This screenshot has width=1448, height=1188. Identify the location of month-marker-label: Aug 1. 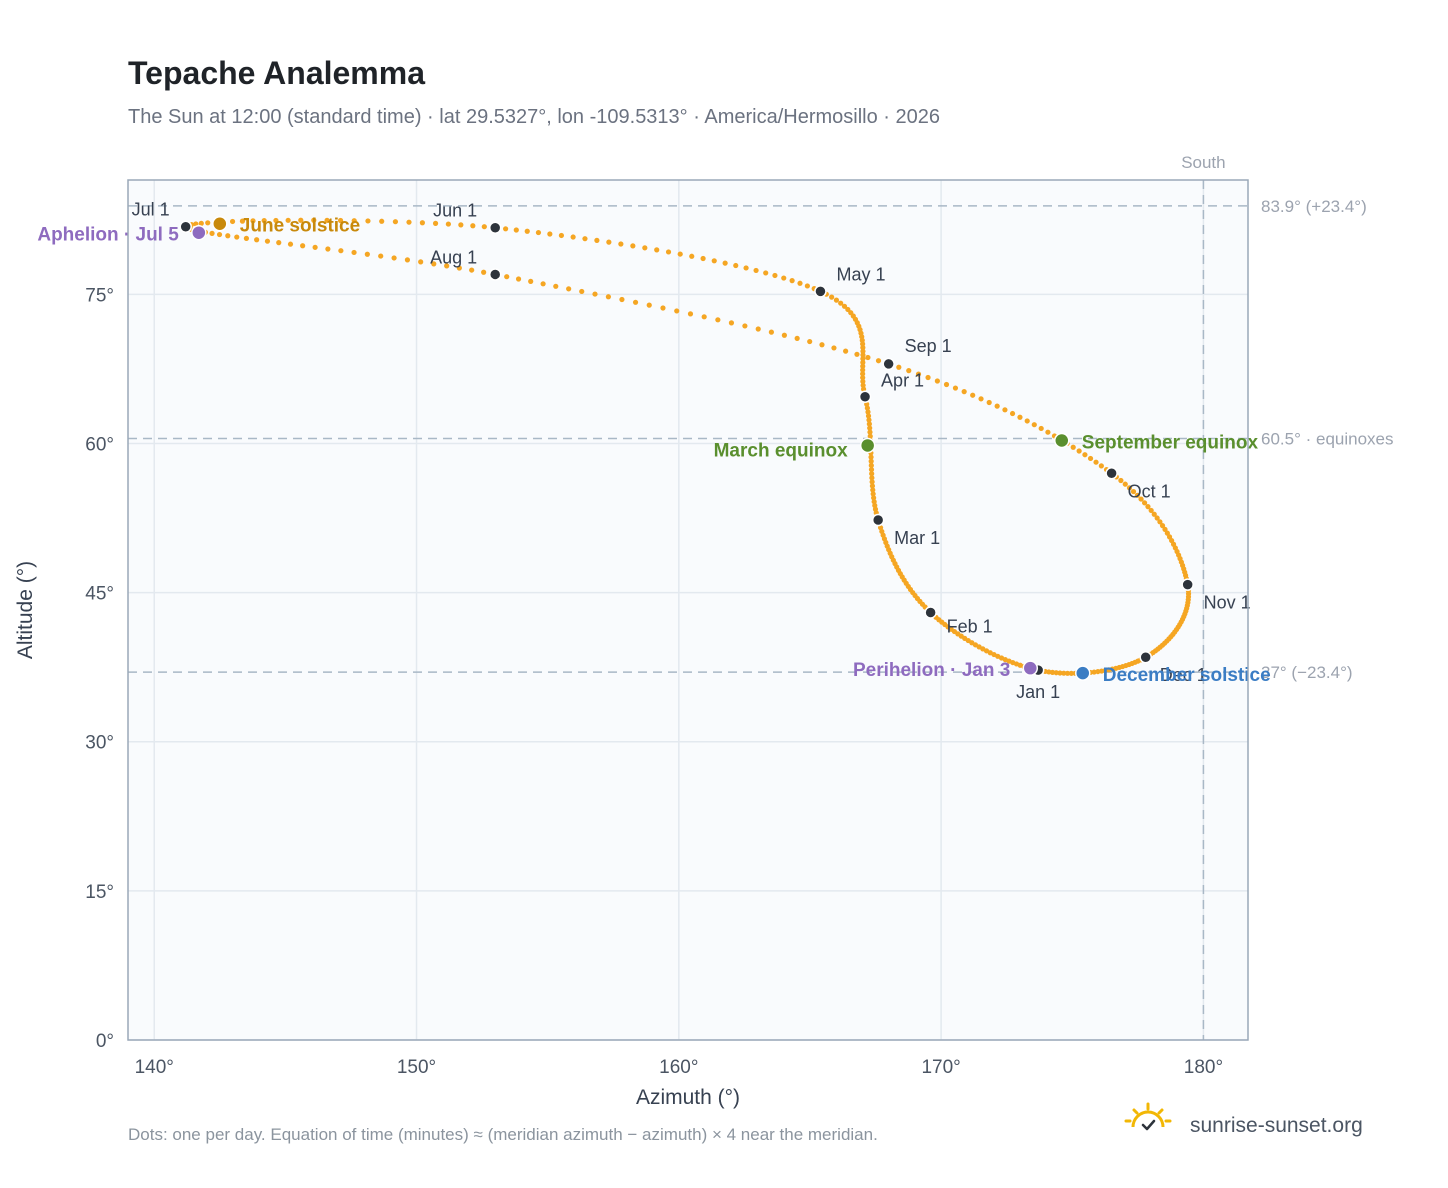
(453, 257).